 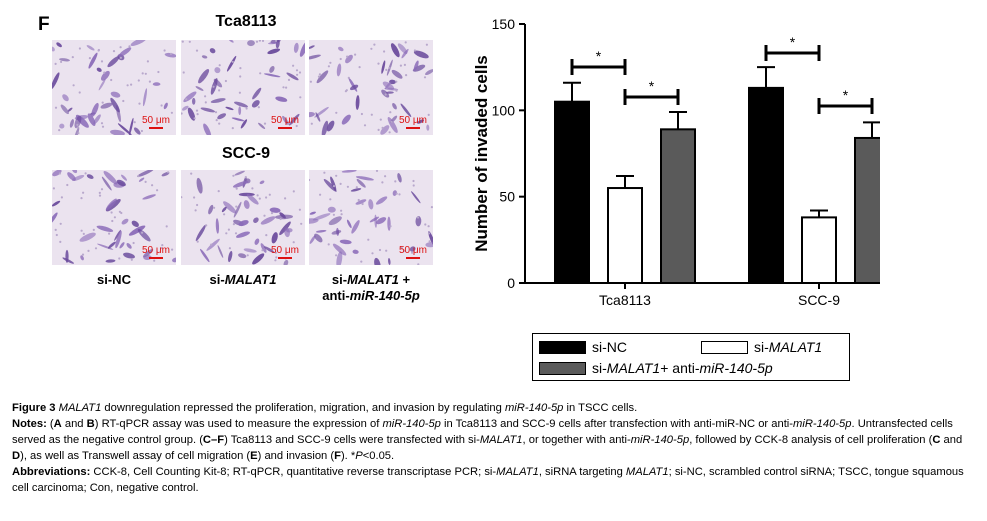 I want to click on column-label-si-malat1: si-MALAT1, so click(x=243, y=279).